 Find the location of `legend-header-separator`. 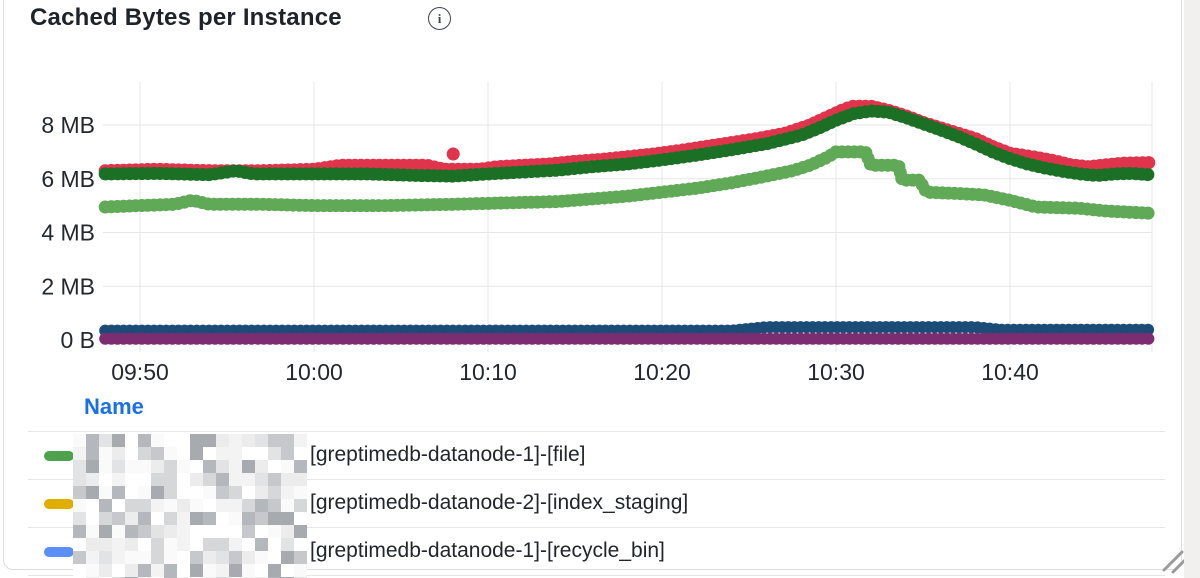

legend-header-separator is located at coordinates (596, 431).